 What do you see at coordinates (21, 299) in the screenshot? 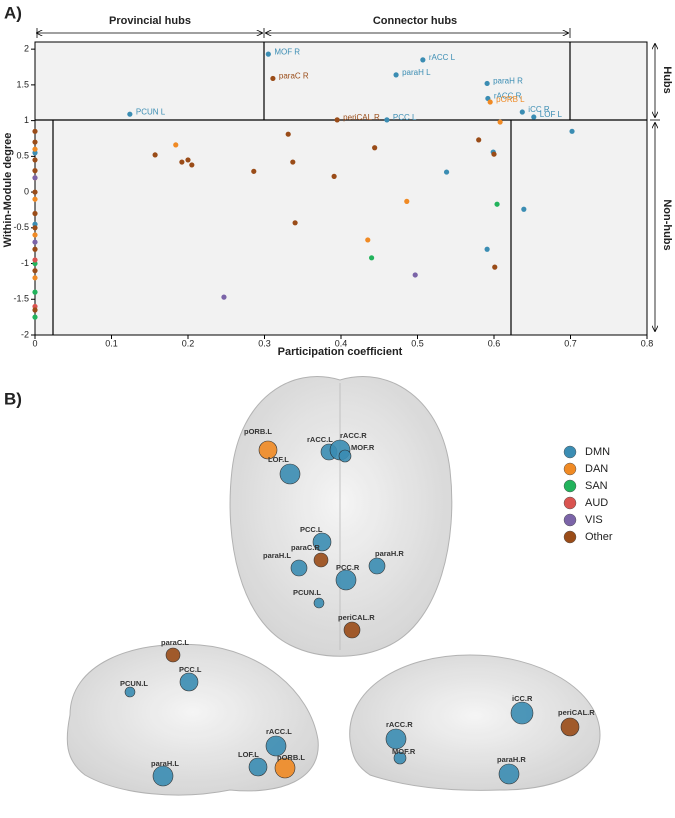
I see `y-tick-label: -1.5` at bounding box center [21, 299].